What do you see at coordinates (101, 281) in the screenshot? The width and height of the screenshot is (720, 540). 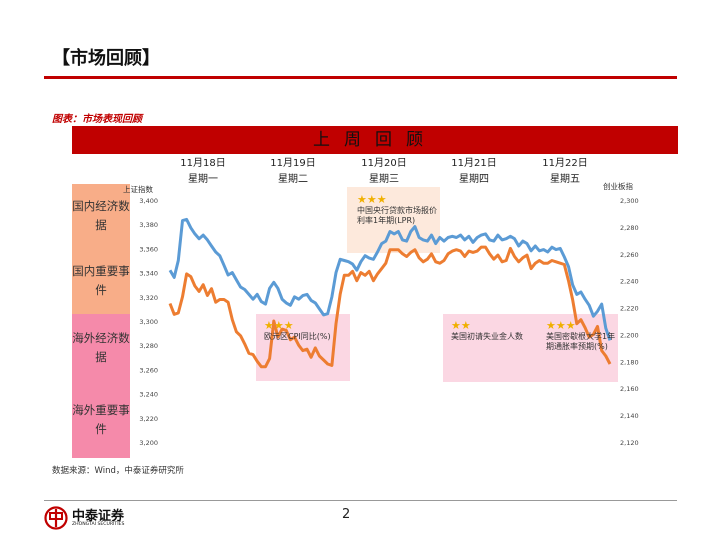 I see `category-domestic-events: 国内重要事件` at bounding box center [101, 281].